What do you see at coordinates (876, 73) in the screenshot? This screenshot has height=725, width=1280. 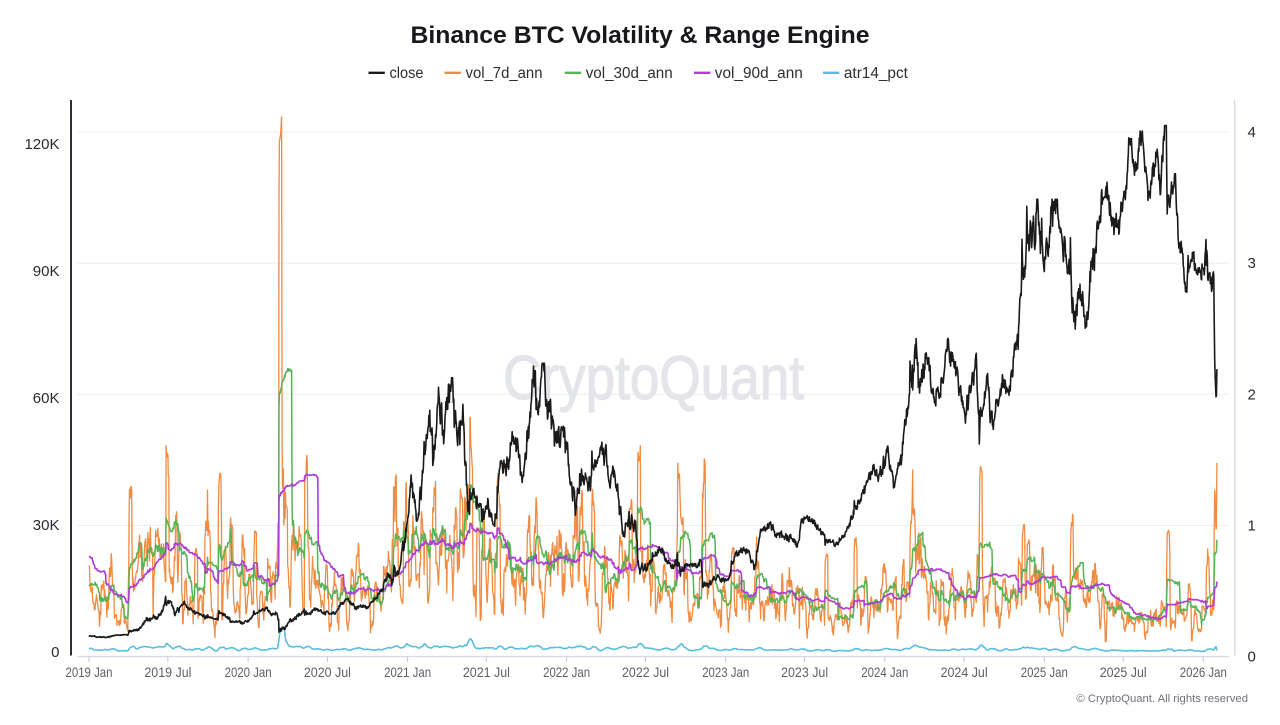 I see `svg-text: atr14_pct` at bounding box center [876, 73].